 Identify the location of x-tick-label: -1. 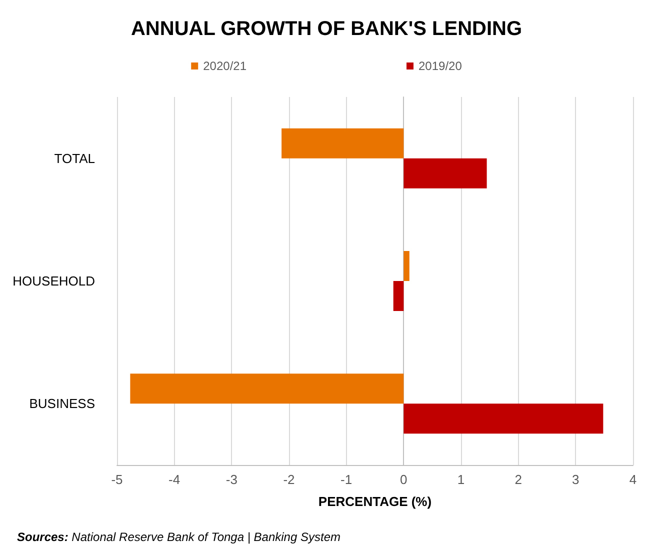
(346, 479).